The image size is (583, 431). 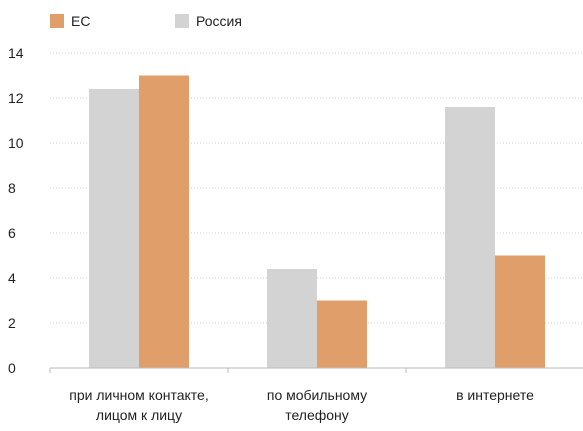 What do you see at coordinates (146, 21) in the screenshot?
I see `legend: ЕС Россия` at bounding box center [146, 21].